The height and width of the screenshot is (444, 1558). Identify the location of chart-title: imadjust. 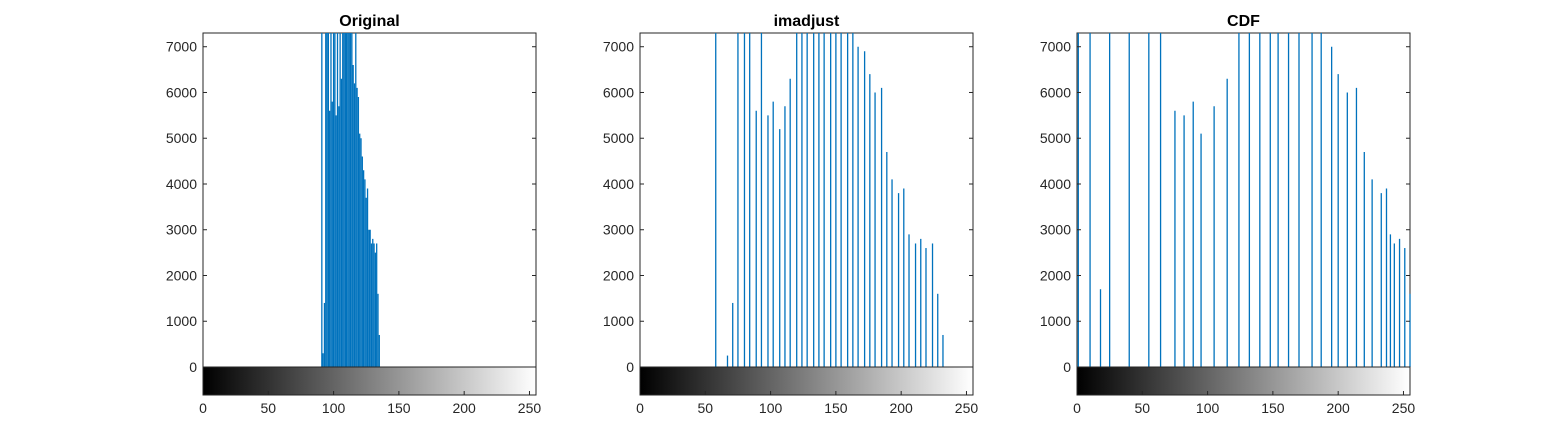
(807, 21).